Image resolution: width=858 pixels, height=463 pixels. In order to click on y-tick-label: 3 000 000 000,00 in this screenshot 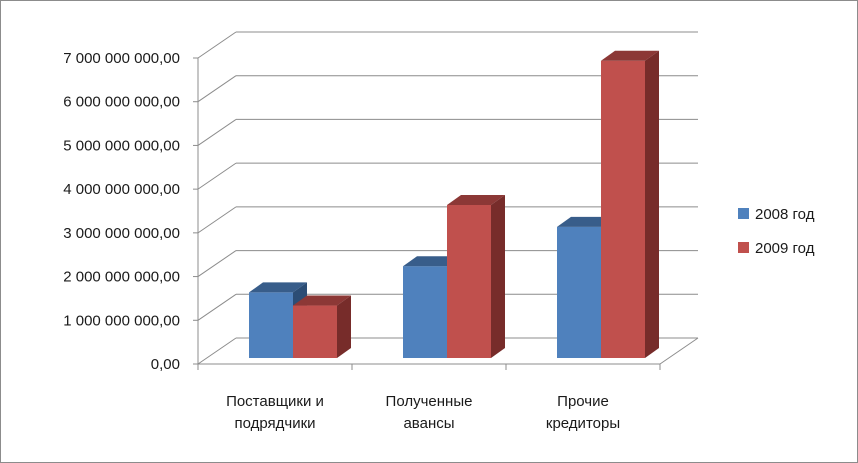, I will do `click(121, 233)`.